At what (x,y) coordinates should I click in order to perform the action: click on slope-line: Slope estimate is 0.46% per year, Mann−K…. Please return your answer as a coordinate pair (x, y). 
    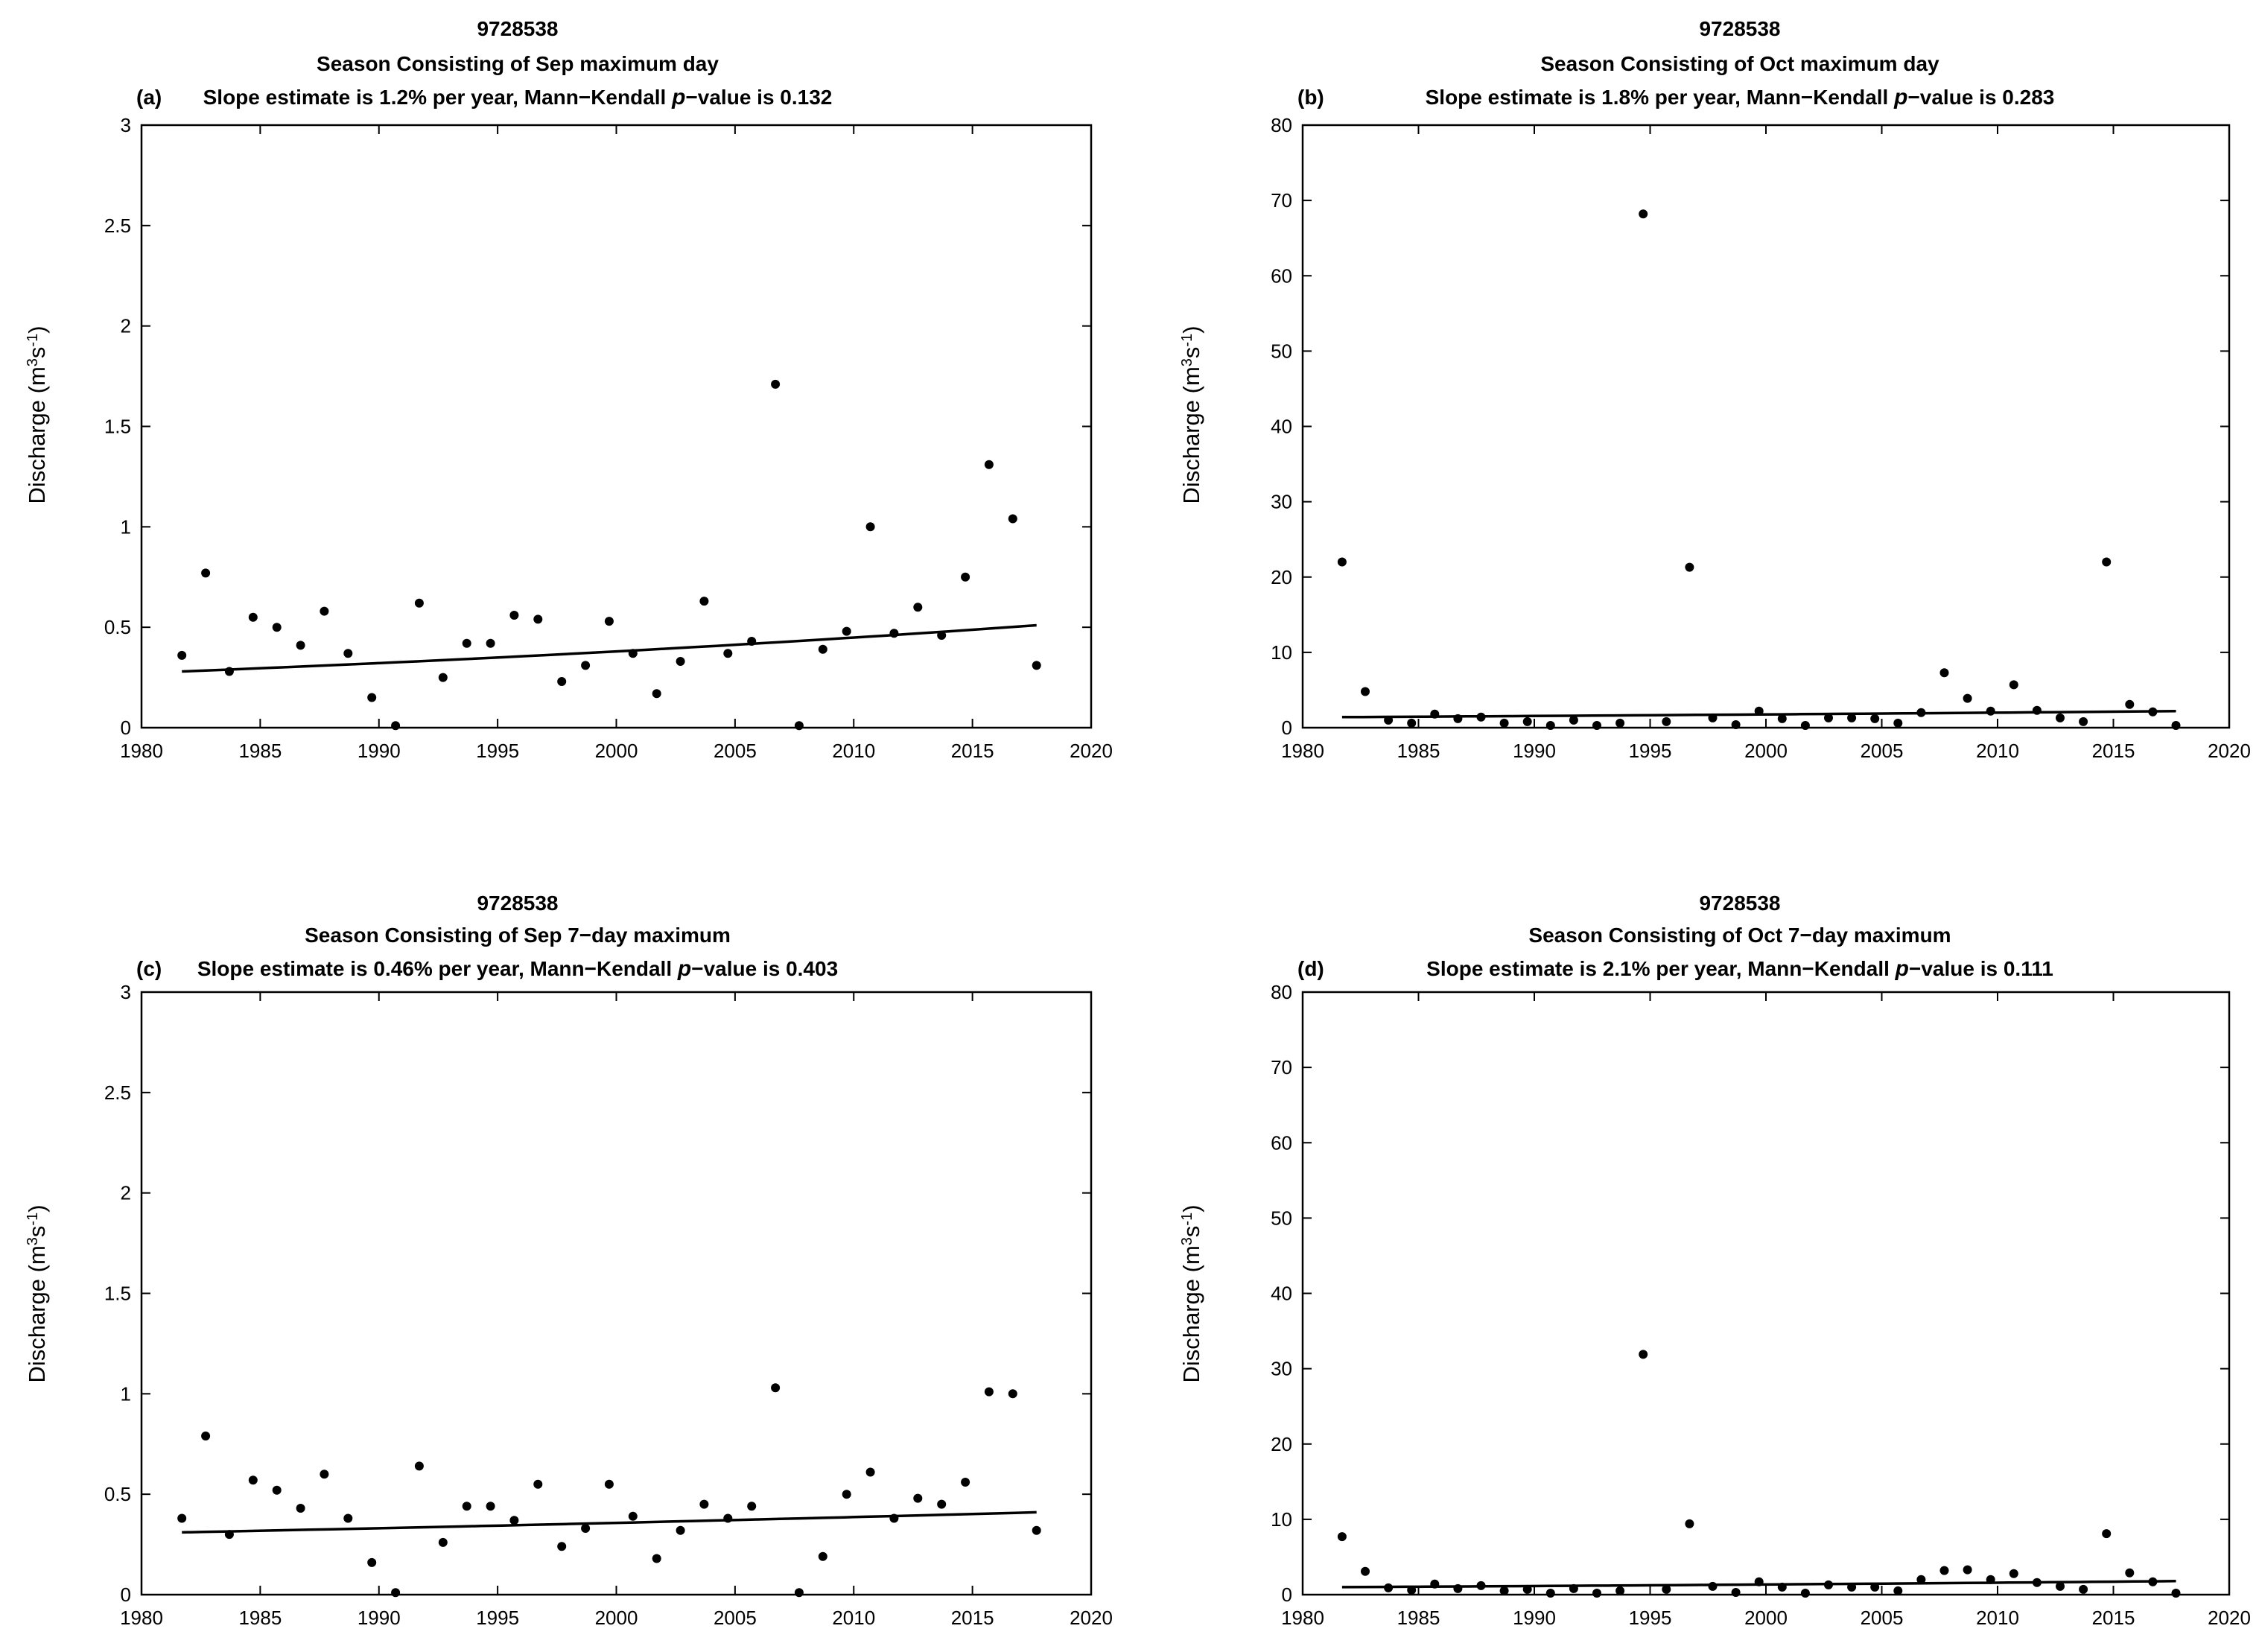
    Looking at the image, I should click on (517, 968).